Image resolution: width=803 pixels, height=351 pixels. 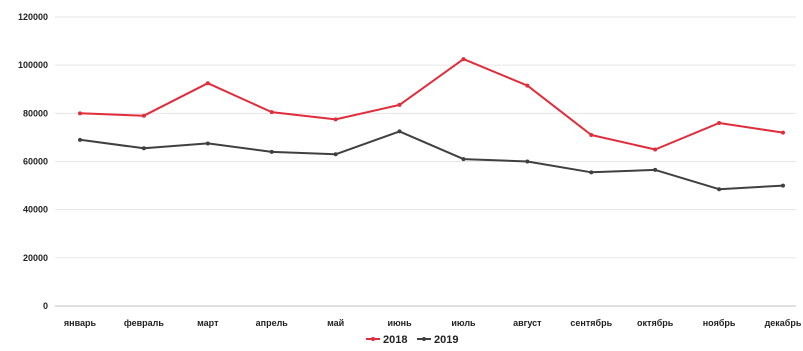 What do you see at coordinates (335, 323) in the screenshot?
I see `x-tick-label: май` at bounding box center [335, 323].